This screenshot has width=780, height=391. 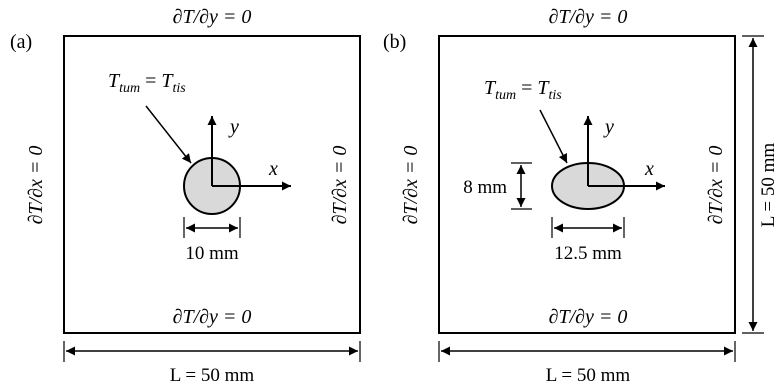 I want to click on panel-b-x-axis-label: x, so click(x=649, y=169).